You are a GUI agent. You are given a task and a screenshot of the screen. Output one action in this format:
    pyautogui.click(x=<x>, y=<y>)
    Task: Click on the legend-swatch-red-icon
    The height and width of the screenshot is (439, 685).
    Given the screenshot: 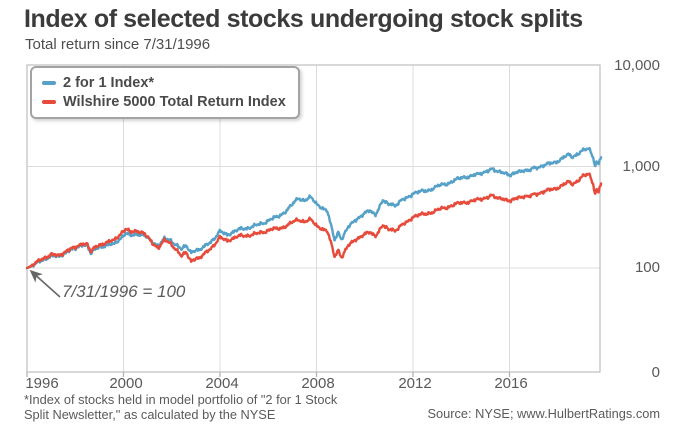 What is the action you would take?
    pyautogui.click(x=49, y=101)
    